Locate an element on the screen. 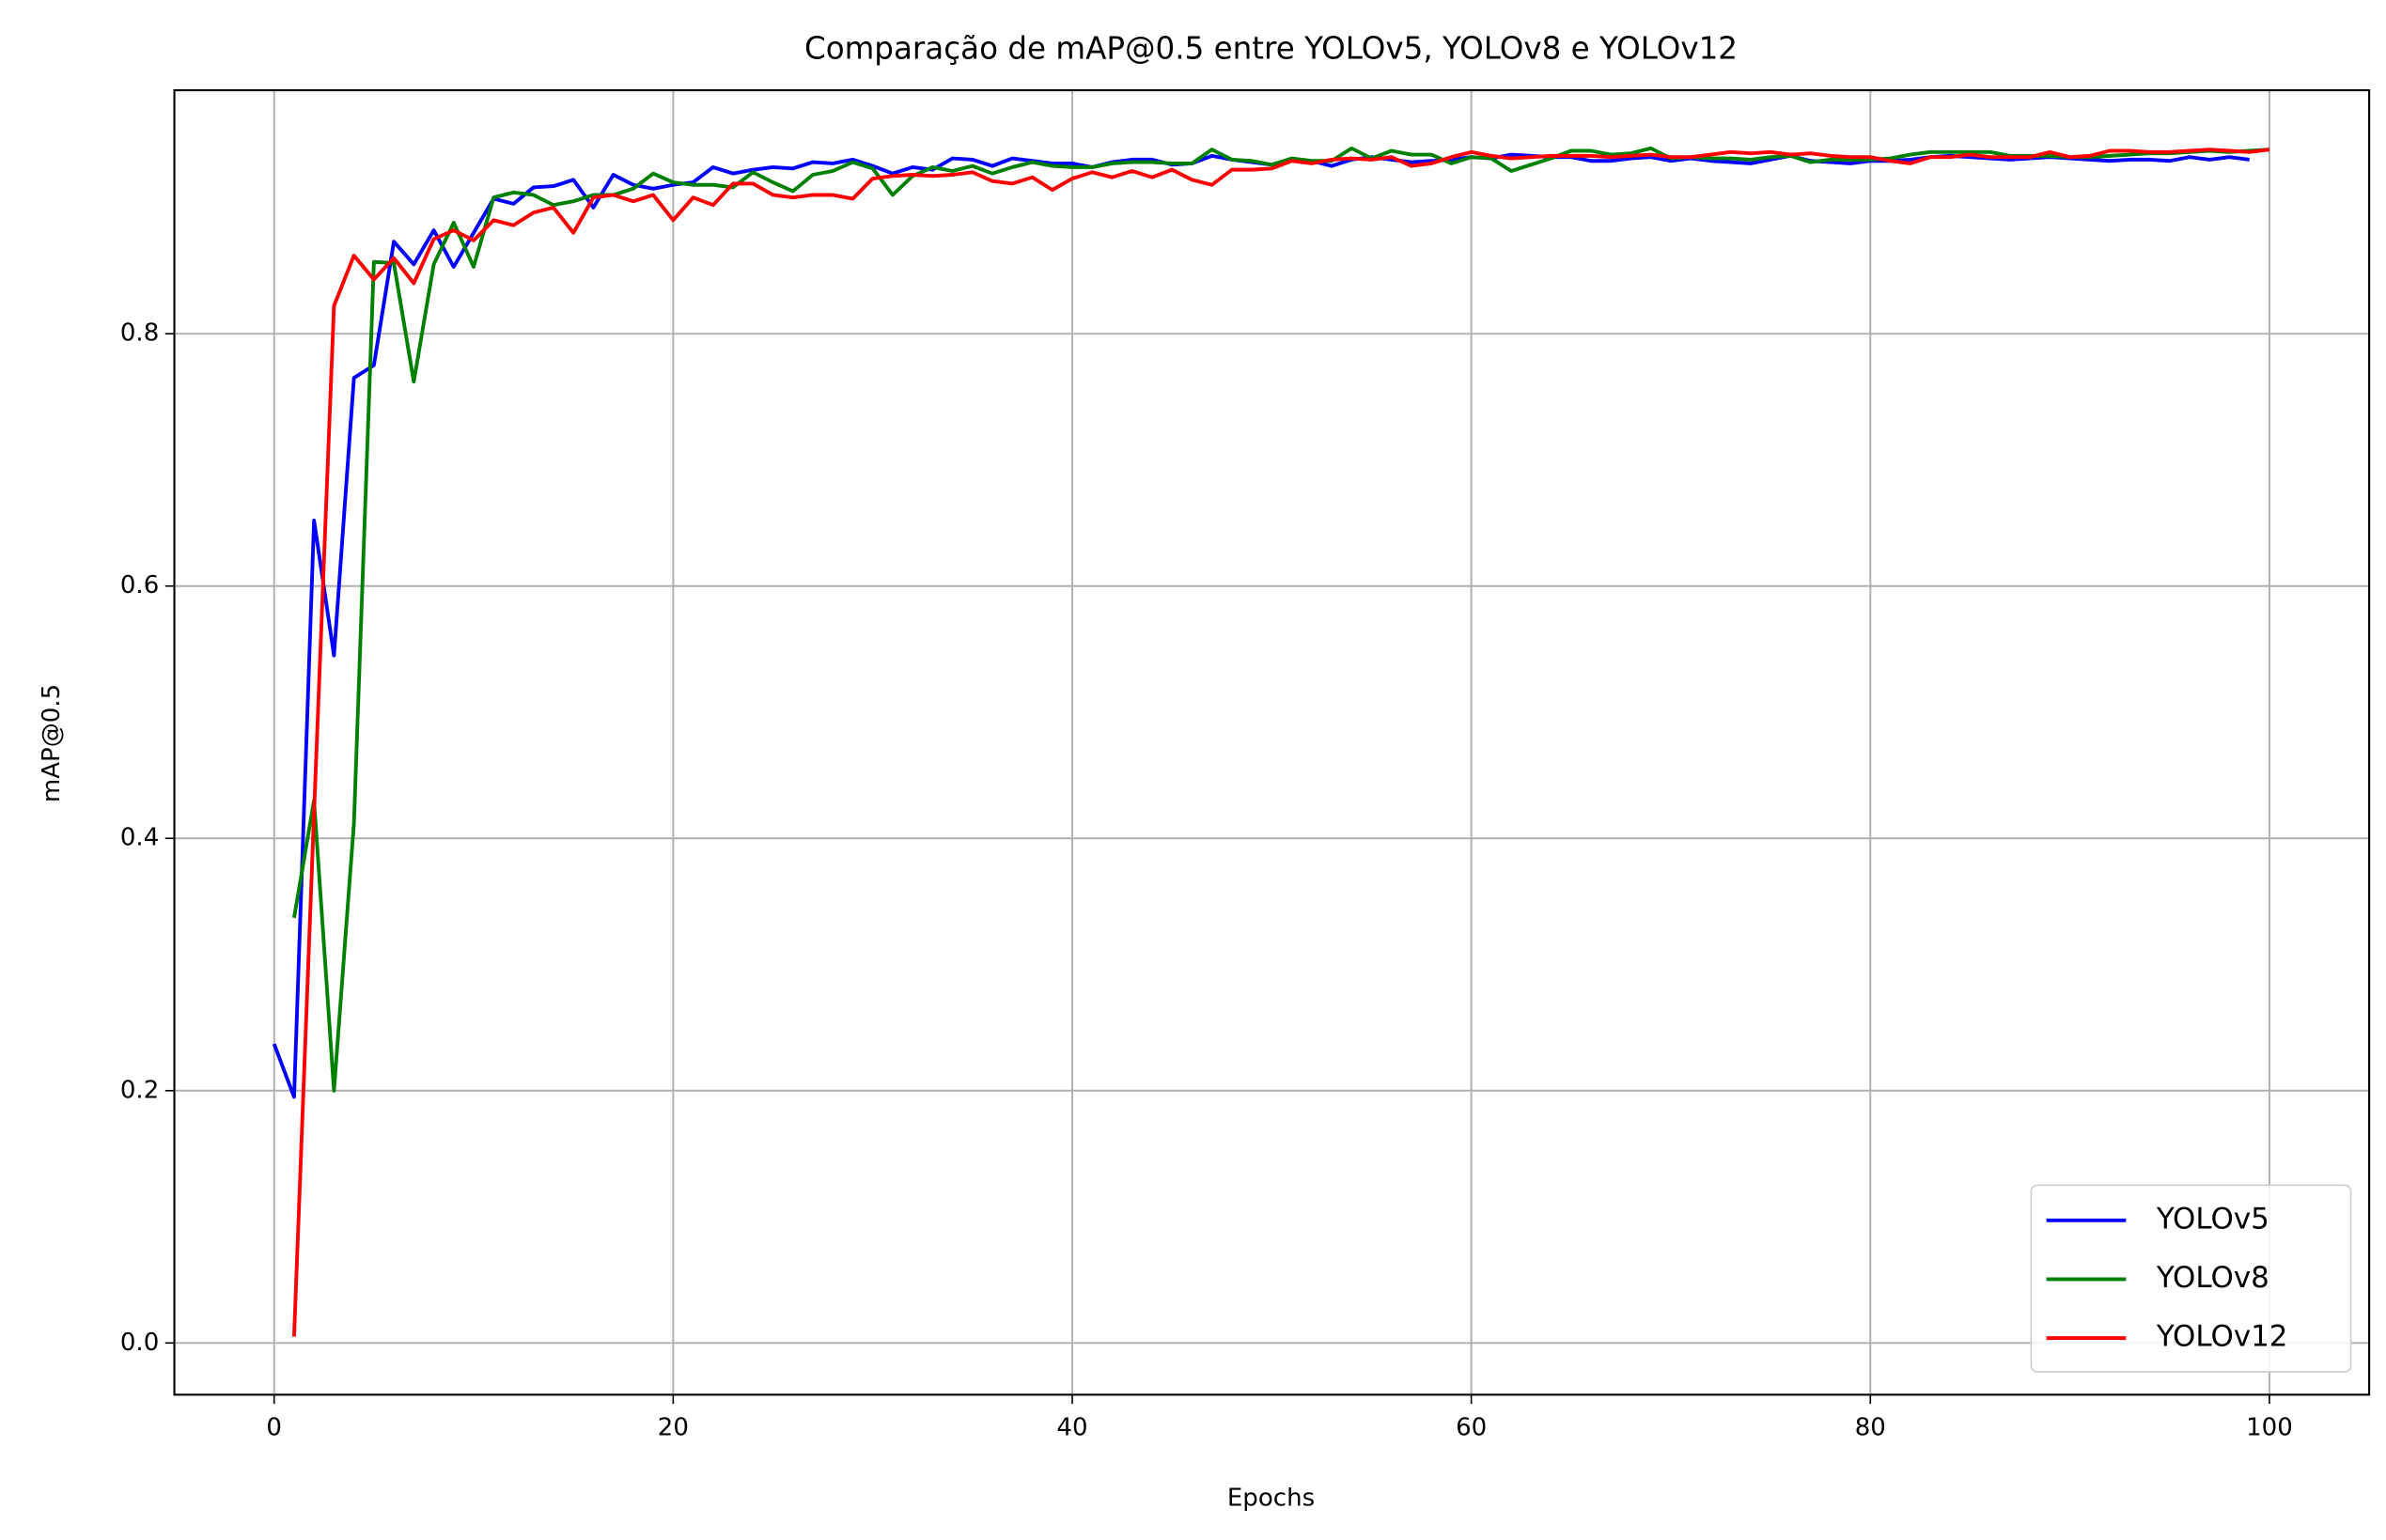  x-axis-label: Epochs is located at coordinates (1271, 1499).